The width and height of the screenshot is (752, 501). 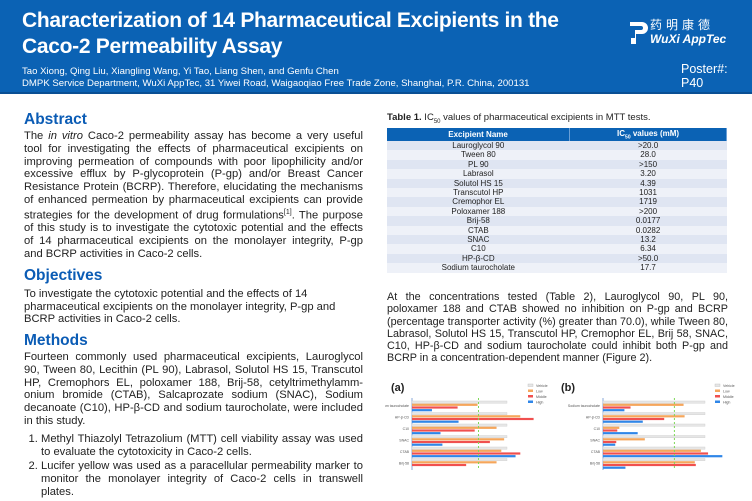 I want to click on table-row: SNAC 13.2, so click(x=557, y=239).